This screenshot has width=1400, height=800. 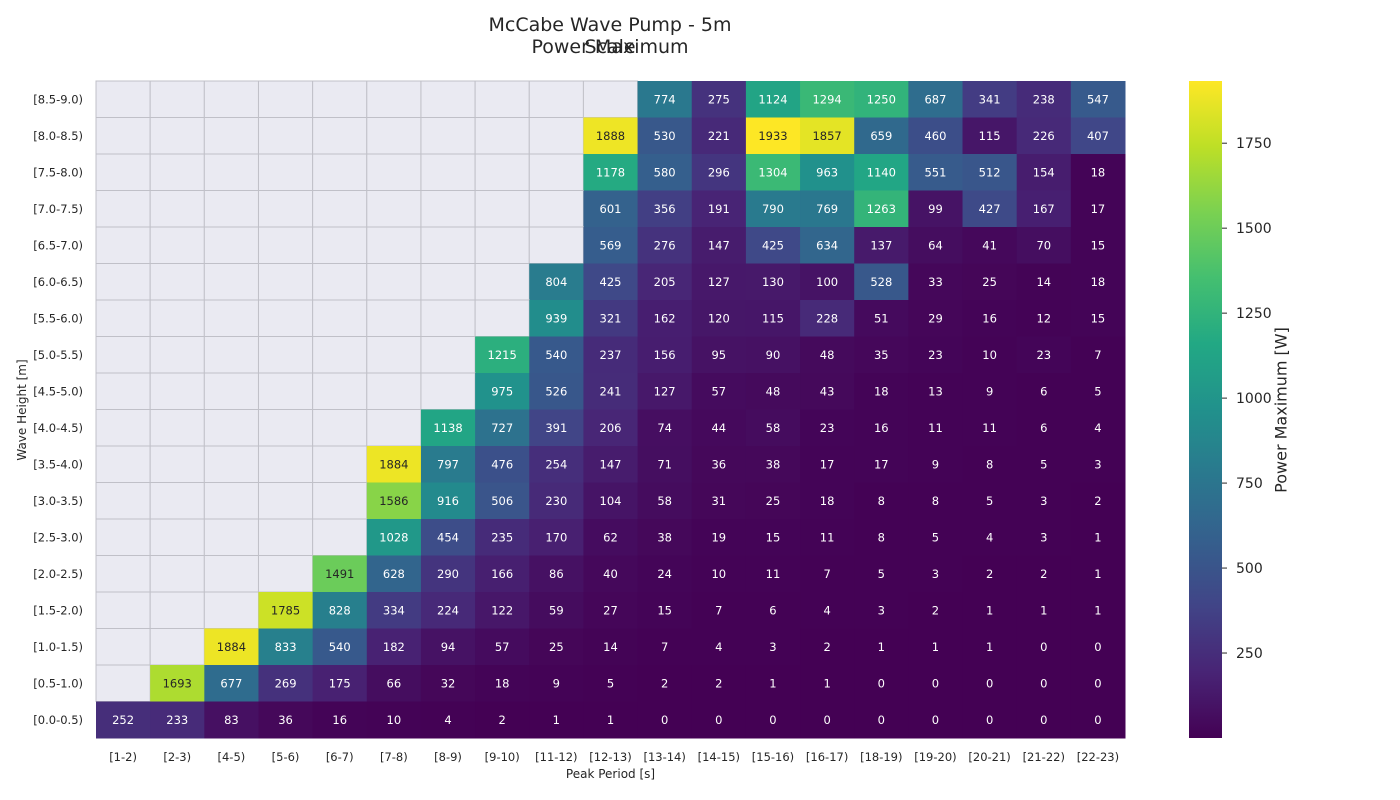 I want to click on cell-value-label: 44, so click(x=718, y=428).